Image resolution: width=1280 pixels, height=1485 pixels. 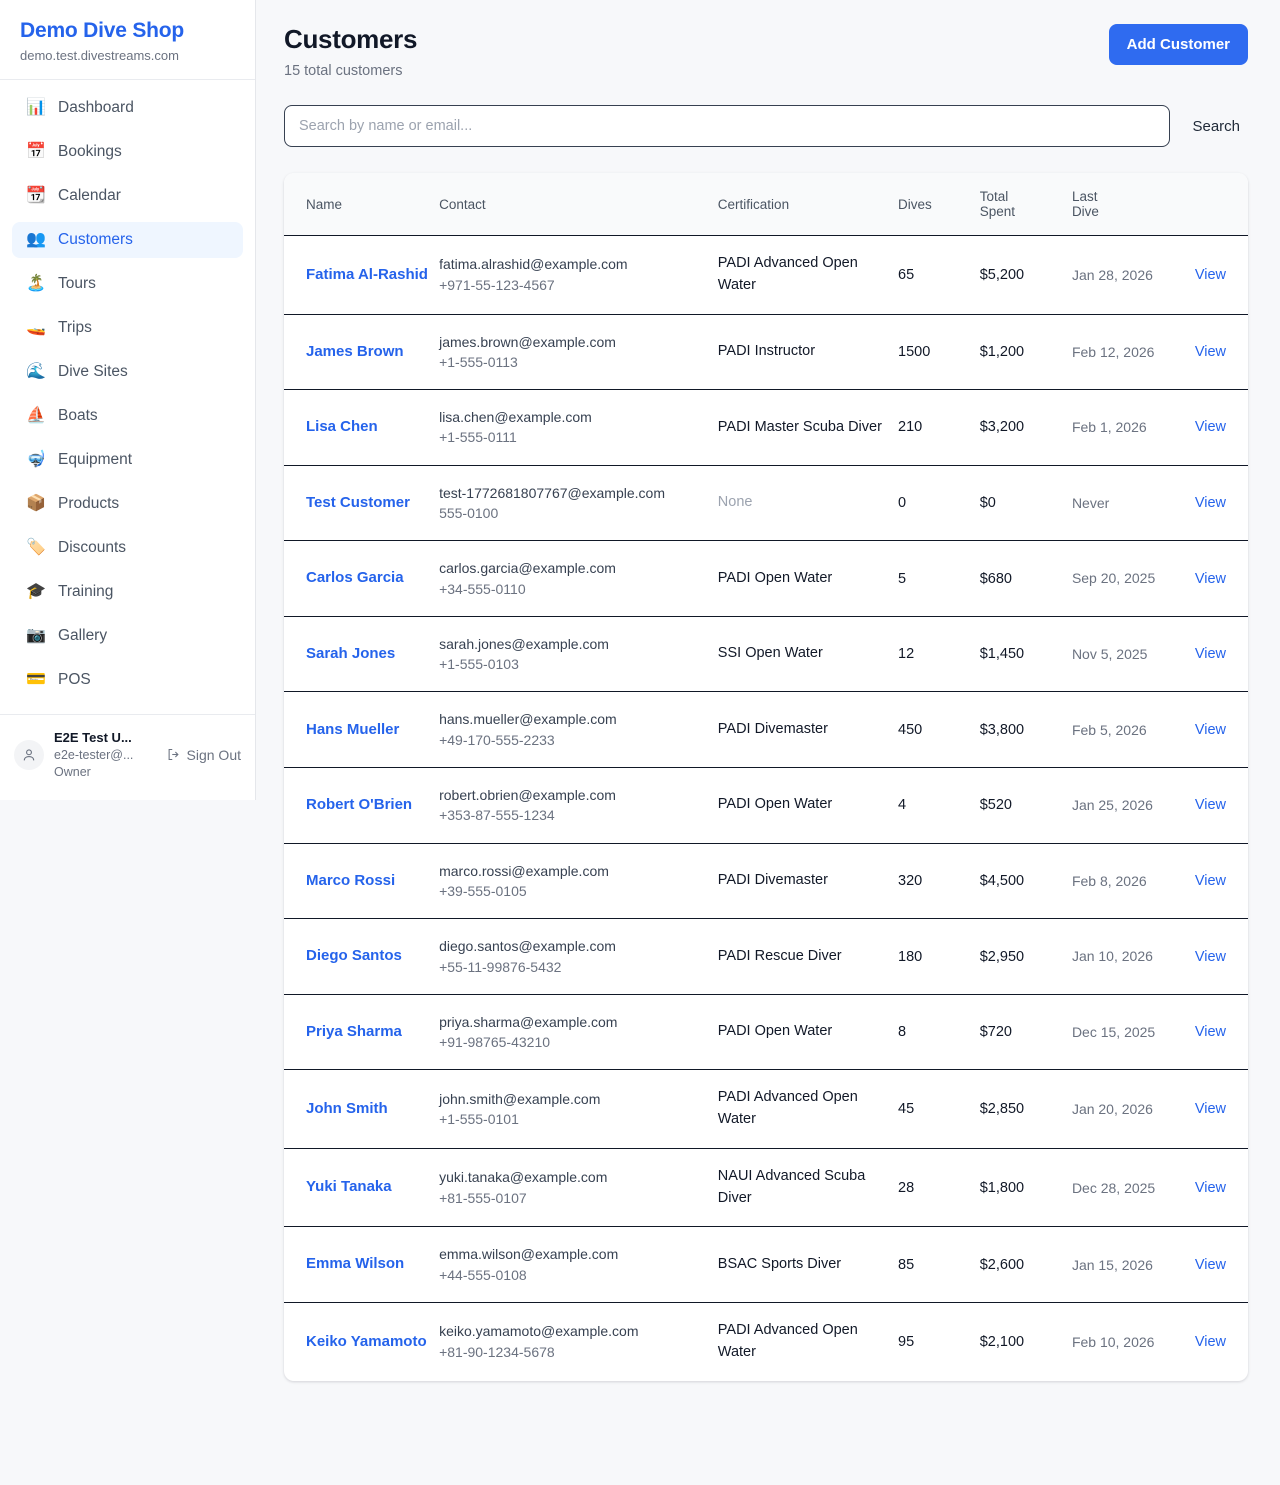 What do you see at coordinates (939, 956) in the screenshot?
I see `cell-dives: 180` at bounding box center [939, 956].